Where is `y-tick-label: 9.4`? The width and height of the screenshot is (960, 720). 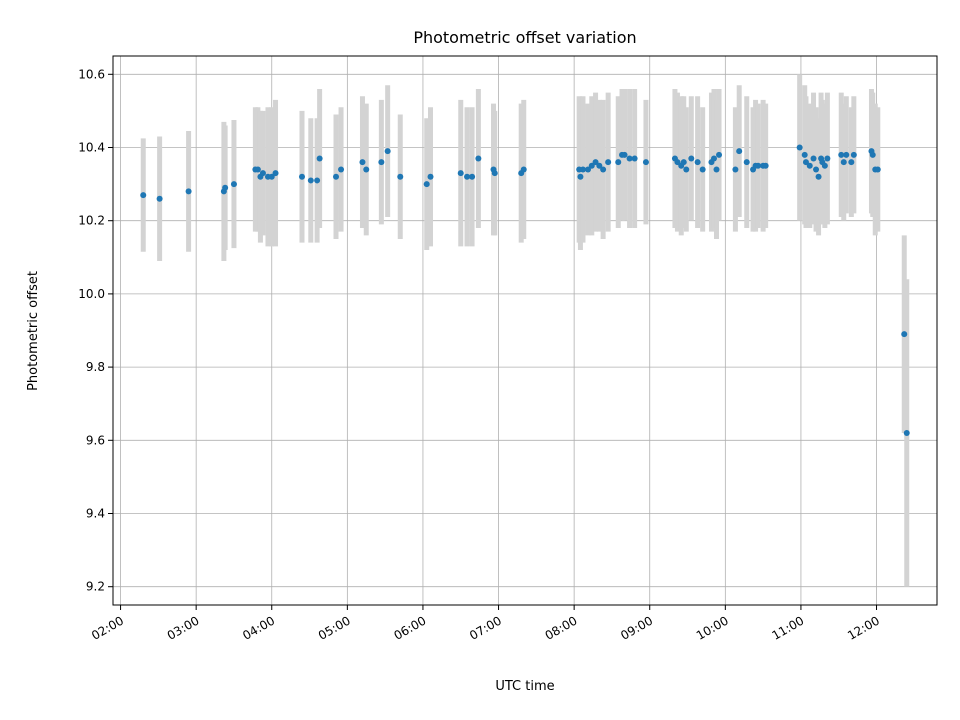 y-tick-label: 9.4 is located at coordinates (95, 514).